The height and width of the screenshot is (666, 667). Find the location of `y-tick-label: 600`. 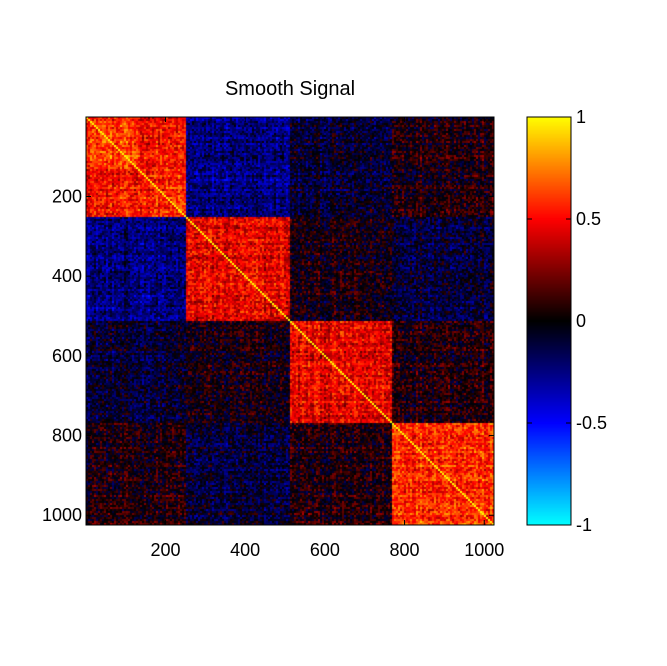

y-tick-label: 600 is located at coordinates (67, 356).